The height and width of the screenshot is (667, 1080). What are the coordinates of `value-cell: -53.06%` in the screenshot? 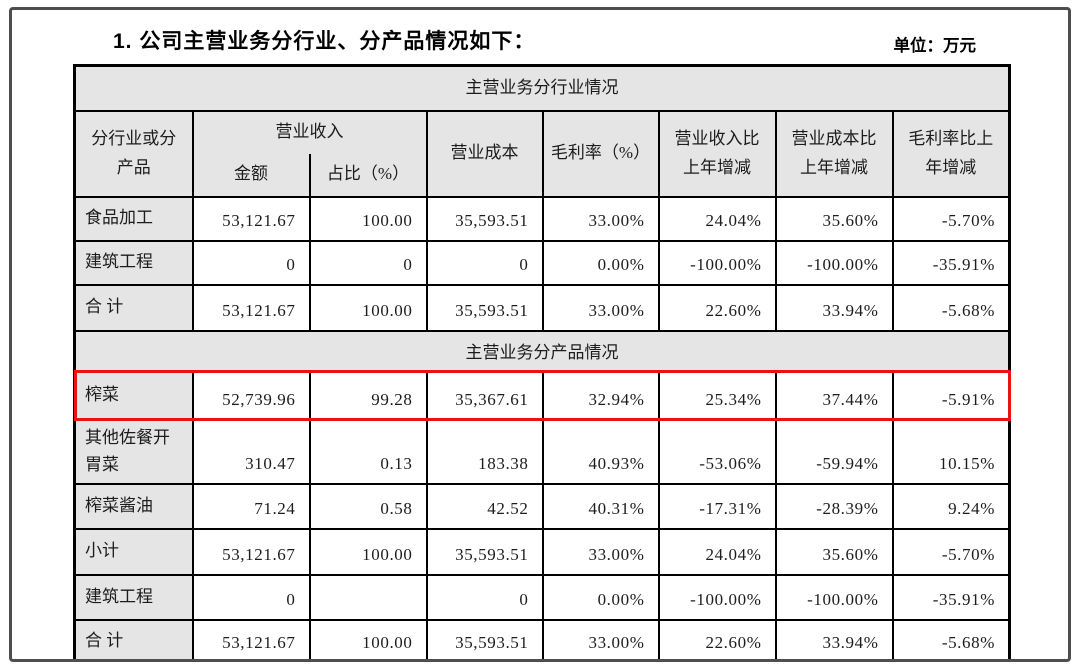 It's located at (717, 451).